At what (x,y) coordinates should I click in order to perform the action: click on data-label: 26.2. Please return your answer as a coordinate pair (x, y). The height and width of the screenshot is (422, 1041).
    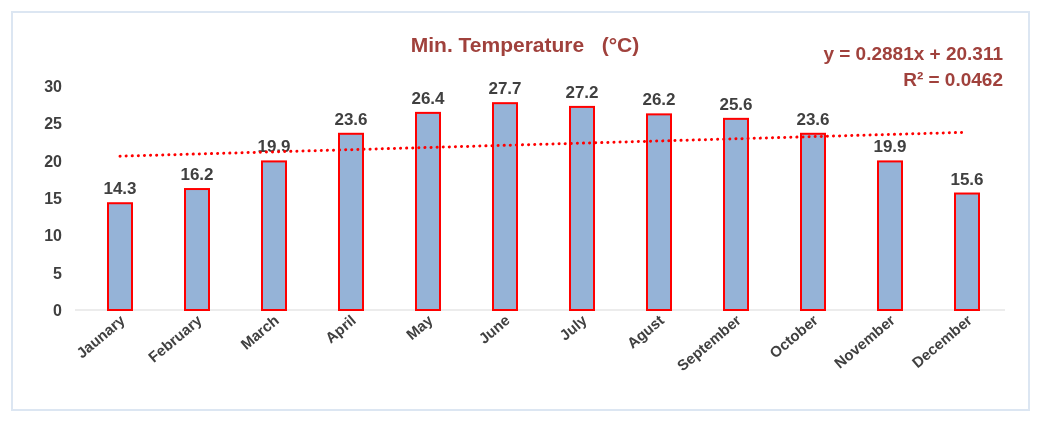
    Looking at the image, I should click on (659, 100).